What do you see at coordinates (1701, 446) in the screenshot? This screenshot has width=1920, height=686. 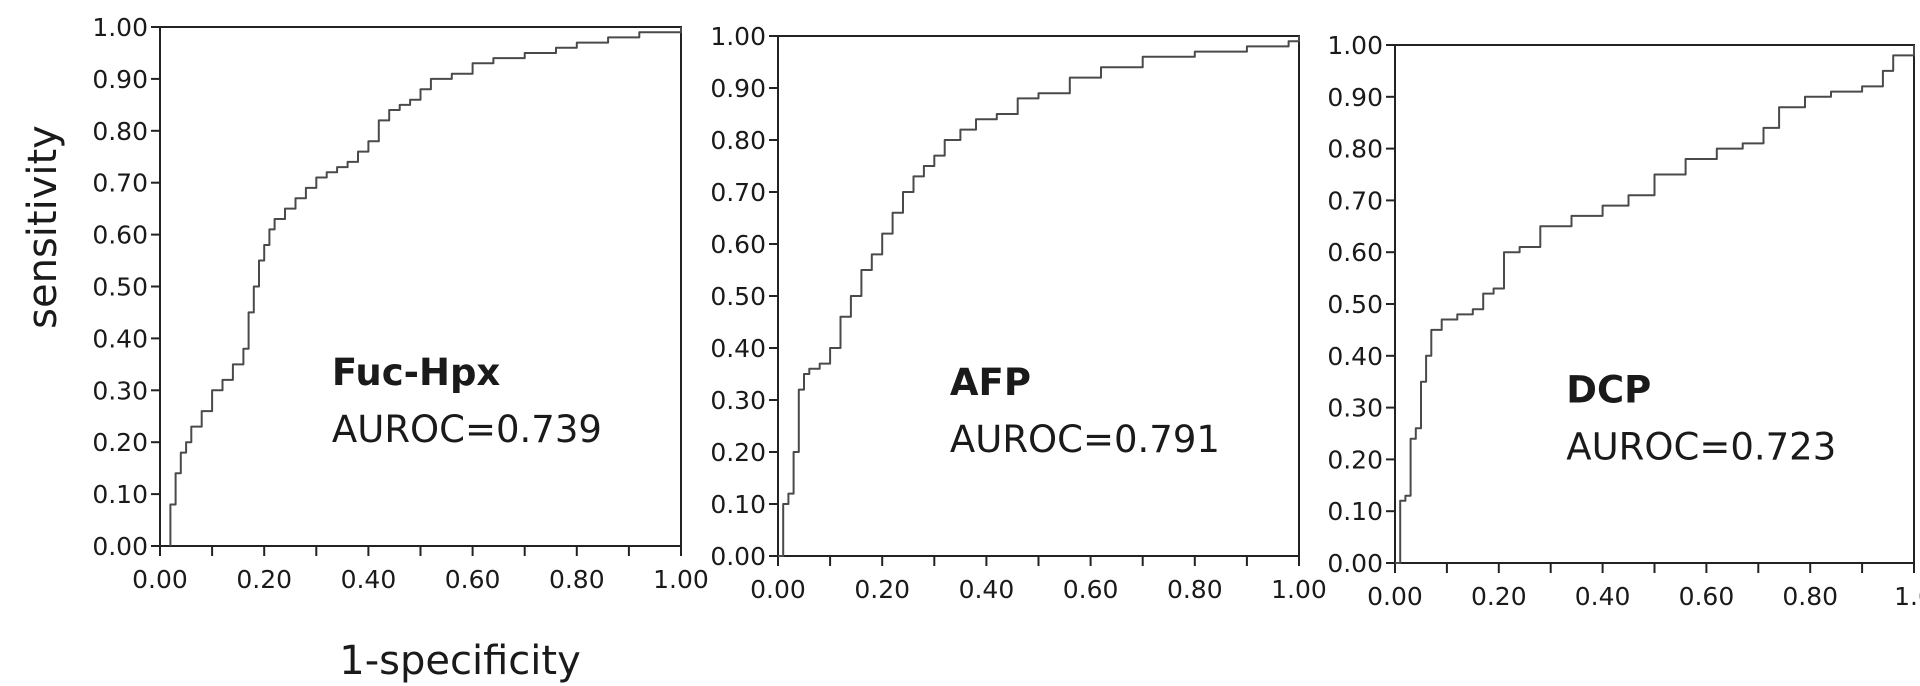 I see `annotation-auroc: AUROC=0.723` at bounding box center [1701, 446].